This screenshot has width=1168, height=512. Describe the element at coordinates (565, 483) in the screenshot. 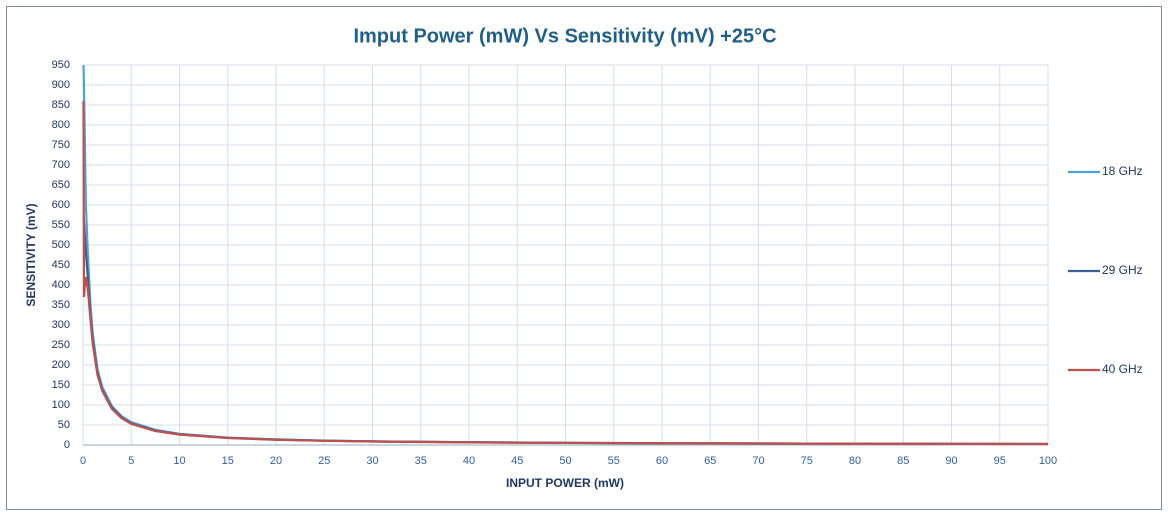

I see `x-axis-title: INPUT POWER (mW)` at that location.